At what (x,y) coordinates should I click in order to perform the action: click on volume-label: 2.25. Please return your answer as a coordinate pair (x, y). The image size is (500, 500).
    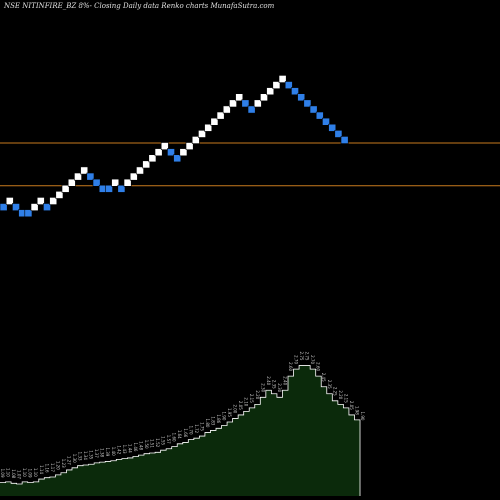
    Looking at the image, I should click on (334, 391).